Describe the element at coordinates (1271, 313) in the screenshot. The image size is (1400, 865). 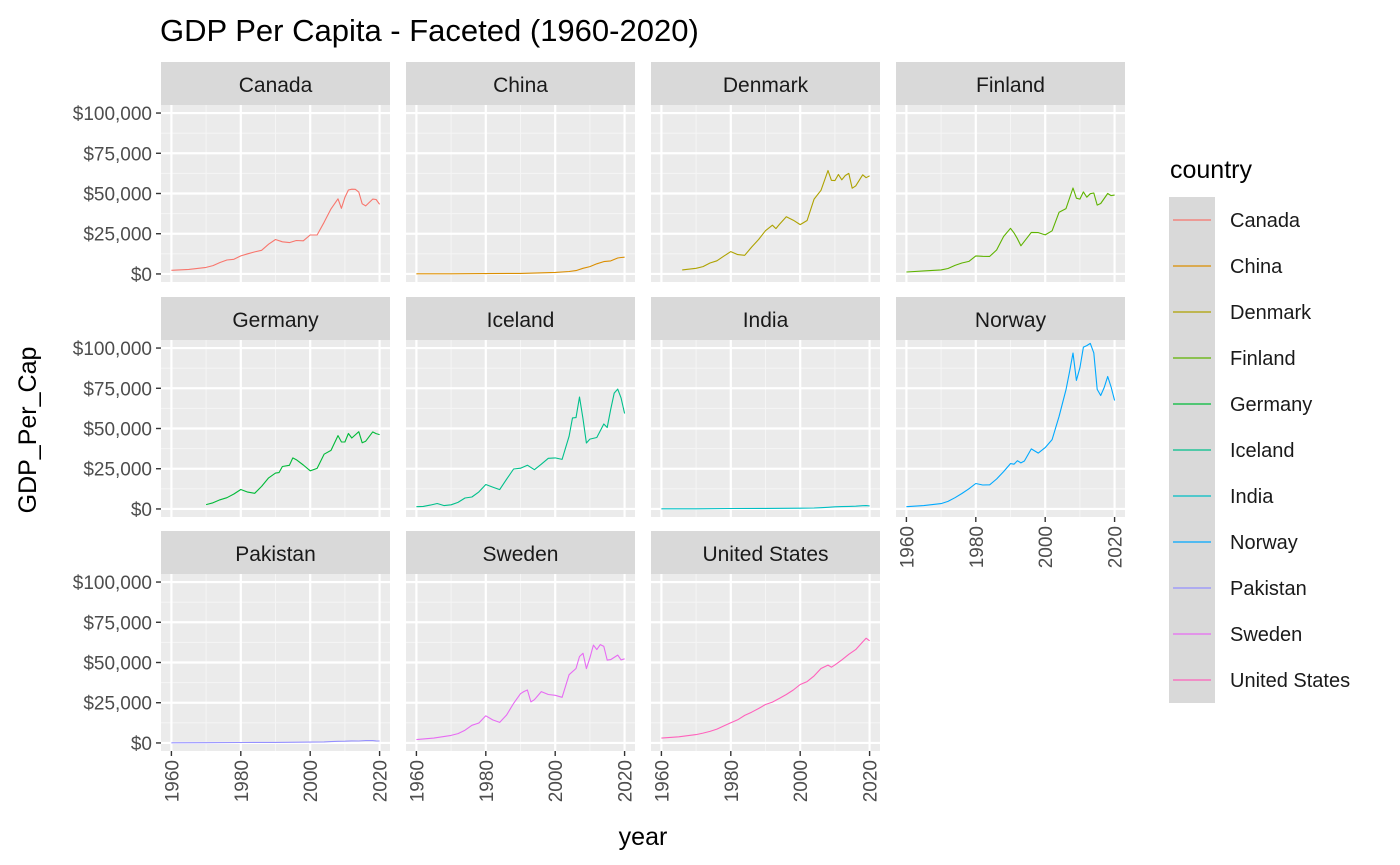
I see `legend-label-denmark: Denmark` at that location.